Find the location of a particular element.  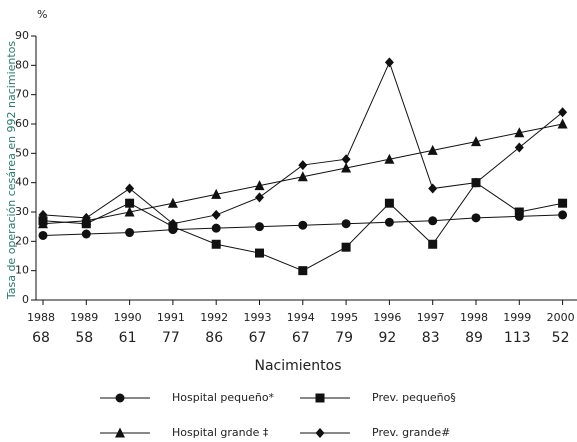

legend-label: Prev. grande# is located at coordinates (411, 432).